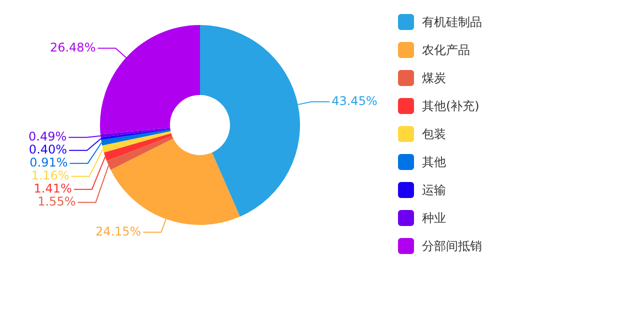  What do you see at coordinates (434, 218) in the screenshot?
I see `legend-label: 种业` at bounding box center [434, 218].